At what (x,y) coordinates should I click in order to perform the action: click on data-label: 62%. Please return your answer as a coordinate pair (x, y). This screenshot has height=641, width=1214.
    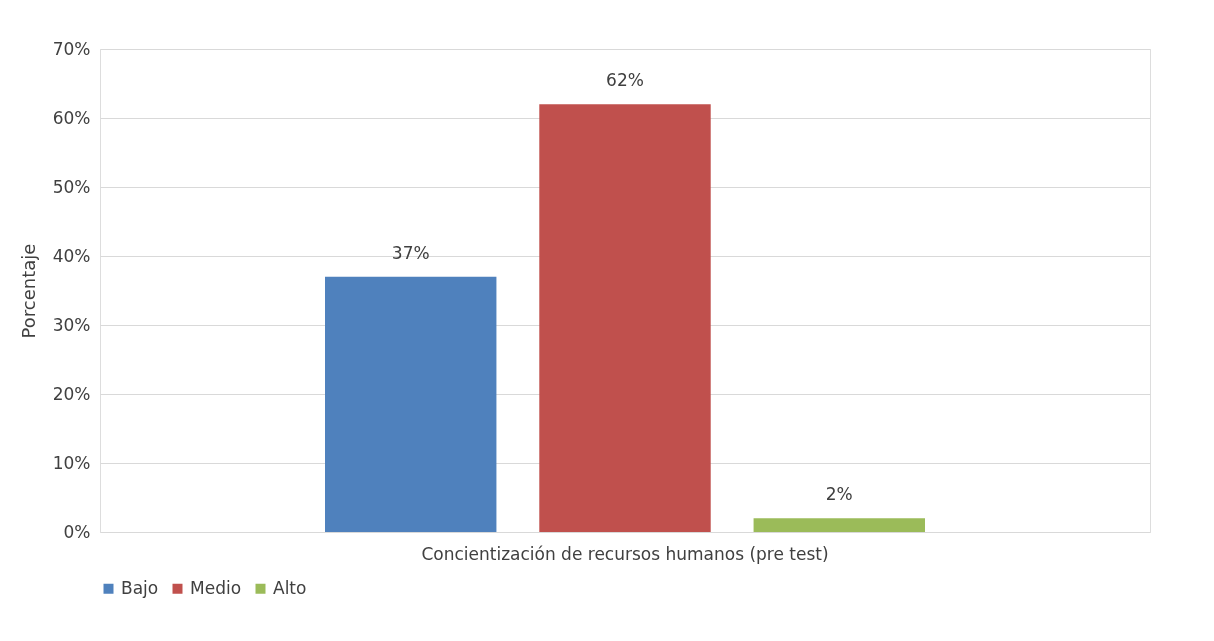
    Looking at the image, I should click on (625, 80).